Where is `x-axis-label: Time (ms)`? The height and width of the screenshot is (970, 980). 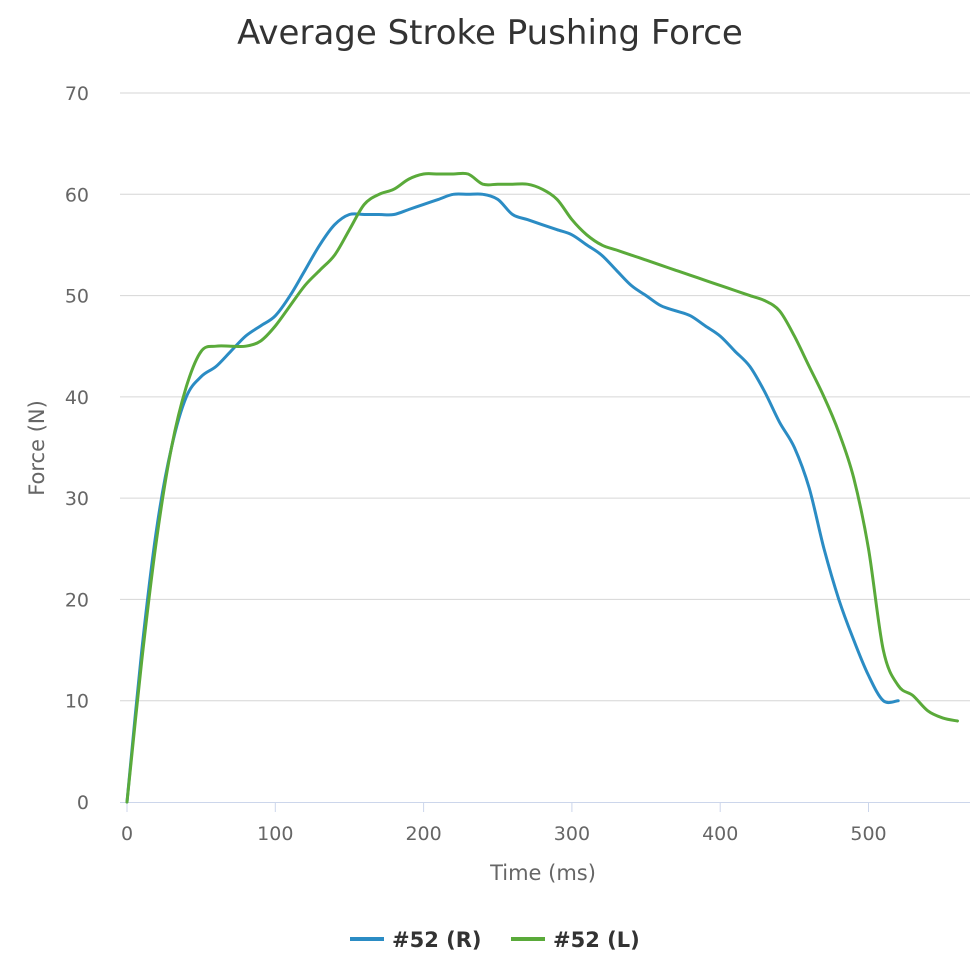
x-axis-label: Time (ms) is located at coordinates (542, 873).